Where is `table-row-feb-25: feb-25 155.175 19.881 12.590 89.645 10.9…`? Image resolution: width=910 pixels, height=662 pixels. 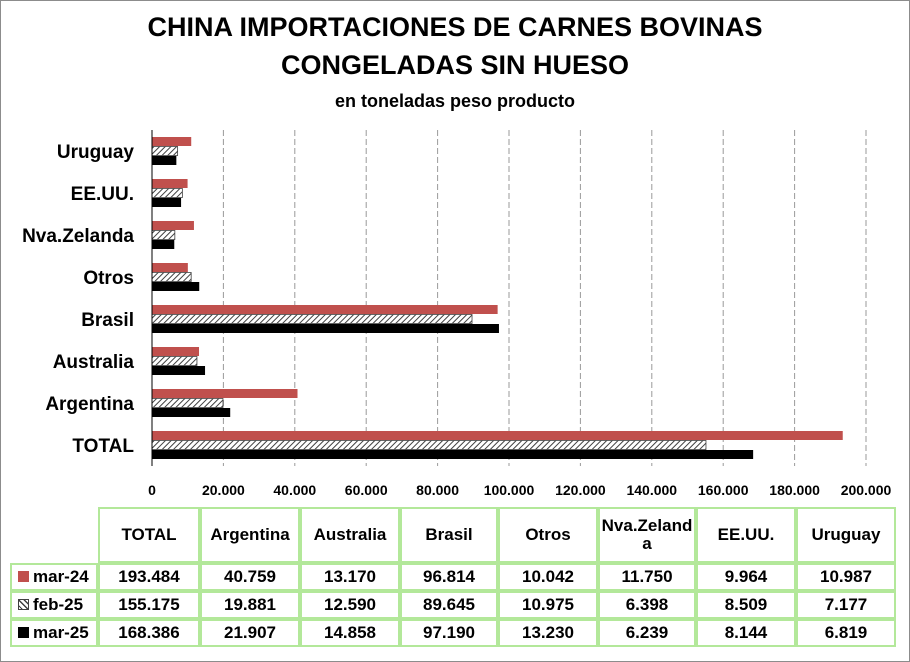 table-row-feb-25: feb-25 155.175 19.881 12.590 89.645 10.9… is located at coordinates (453, 605).